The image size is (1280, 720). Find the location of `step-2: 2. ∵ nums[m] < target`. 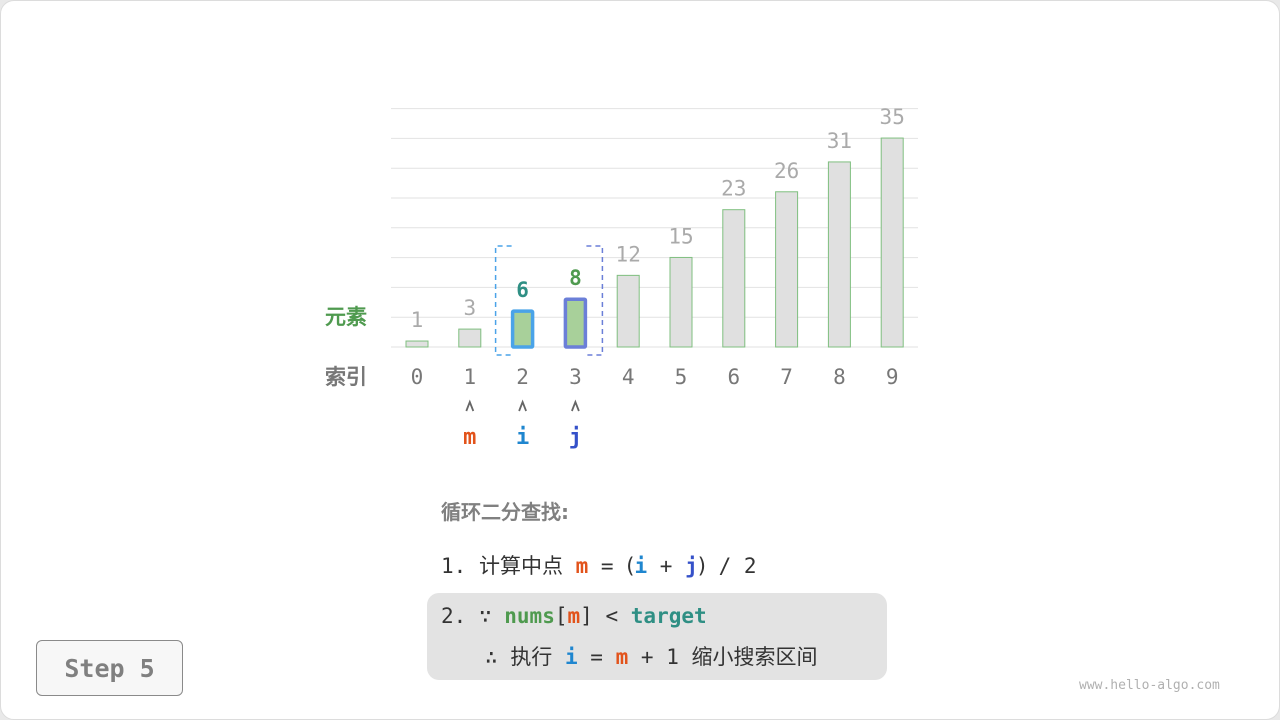

step-2: 2. ∵ nums[m] < target is located at coordinates (574, 616).